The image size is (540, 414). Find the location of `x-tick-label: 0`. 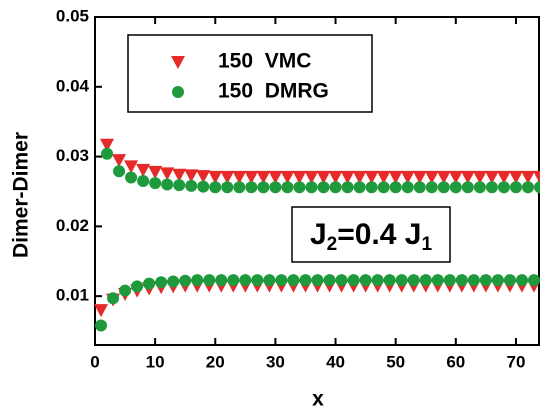

x-tick-label: 0 is located at coordinates (94, 361).